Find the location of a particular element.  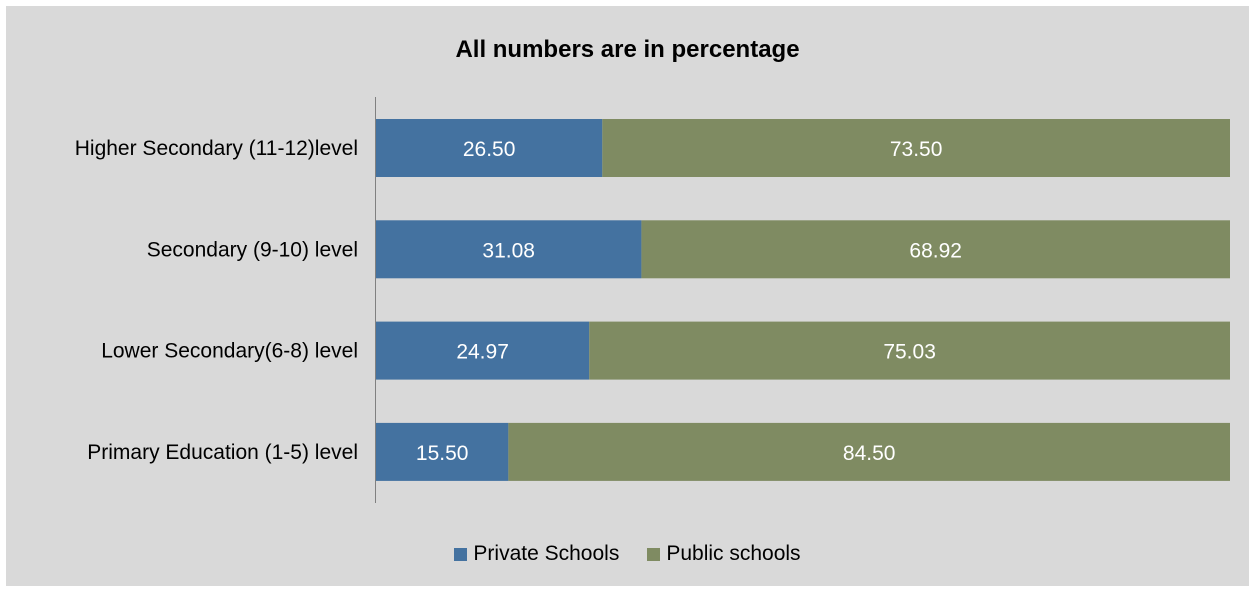

data-label: 73.50 is located at coordinates (916, 149).